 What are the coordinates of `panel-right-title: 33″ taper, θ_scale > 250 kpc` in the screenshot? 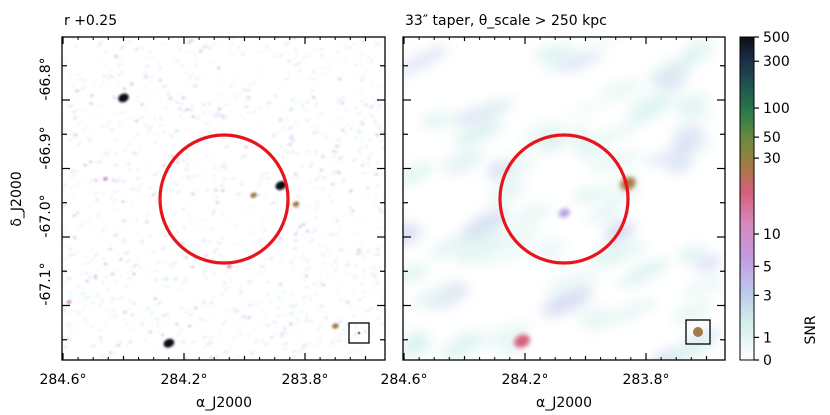 It's located at (506, 21).